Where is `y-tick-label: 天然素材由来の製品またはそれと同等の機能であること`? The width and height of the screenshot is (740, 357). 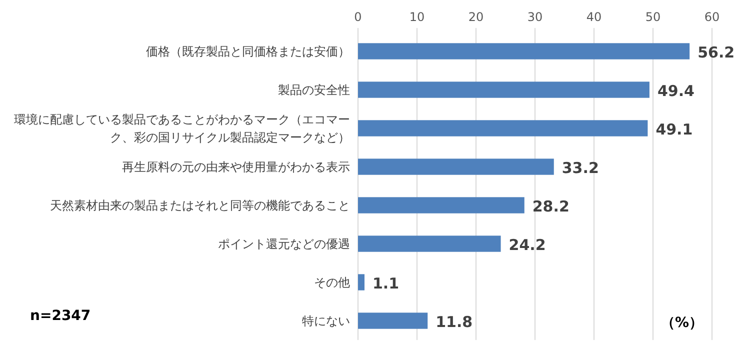
y-tick-label: 天然素材由来の製品またはそれと同等の機能であること is located at coordinates (200, 205).